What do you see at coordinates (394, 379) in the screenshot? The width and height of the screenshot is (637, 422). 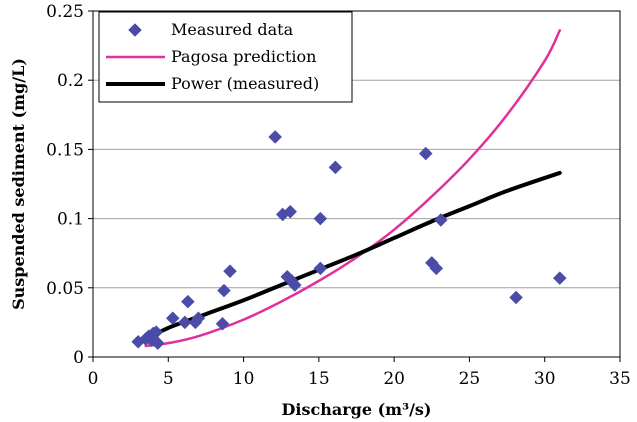 I see `x-tick-label: 20` at bounding box center [394, 379].